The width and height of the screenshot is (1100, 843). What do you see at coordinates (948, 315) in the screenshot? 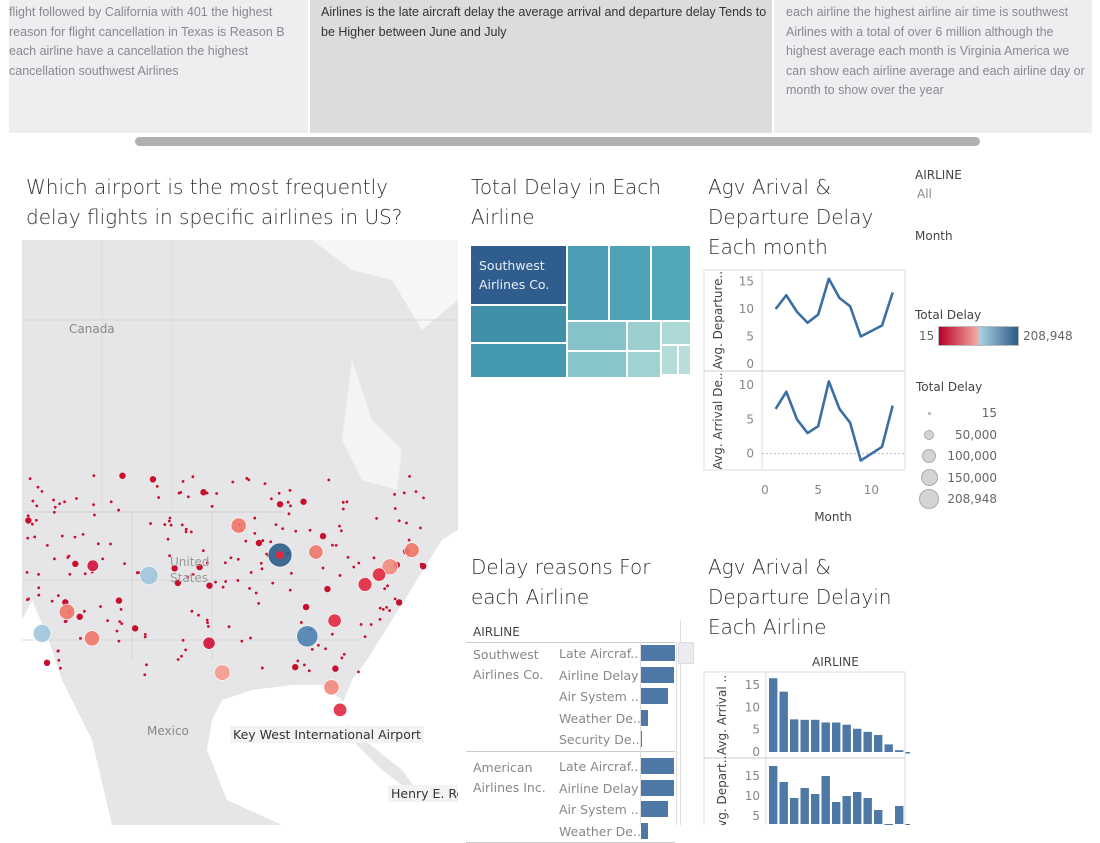
I see `color-legend-title: Total Delay` at bounding box center [948, 315].